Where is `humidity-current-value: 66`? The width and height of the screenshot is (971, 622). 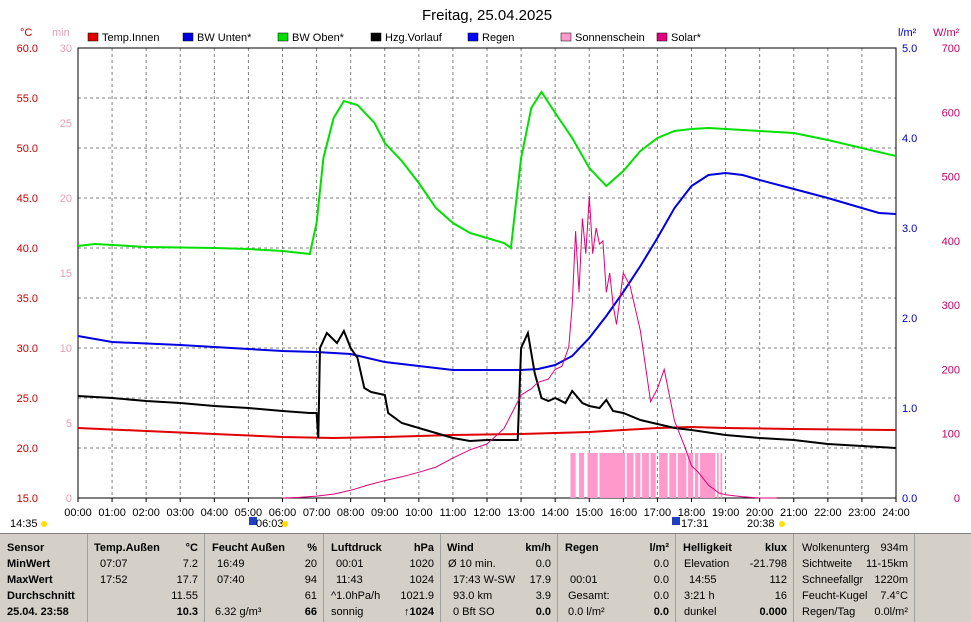
humidity-current-value: 66 is located at coordinates (310, 612).